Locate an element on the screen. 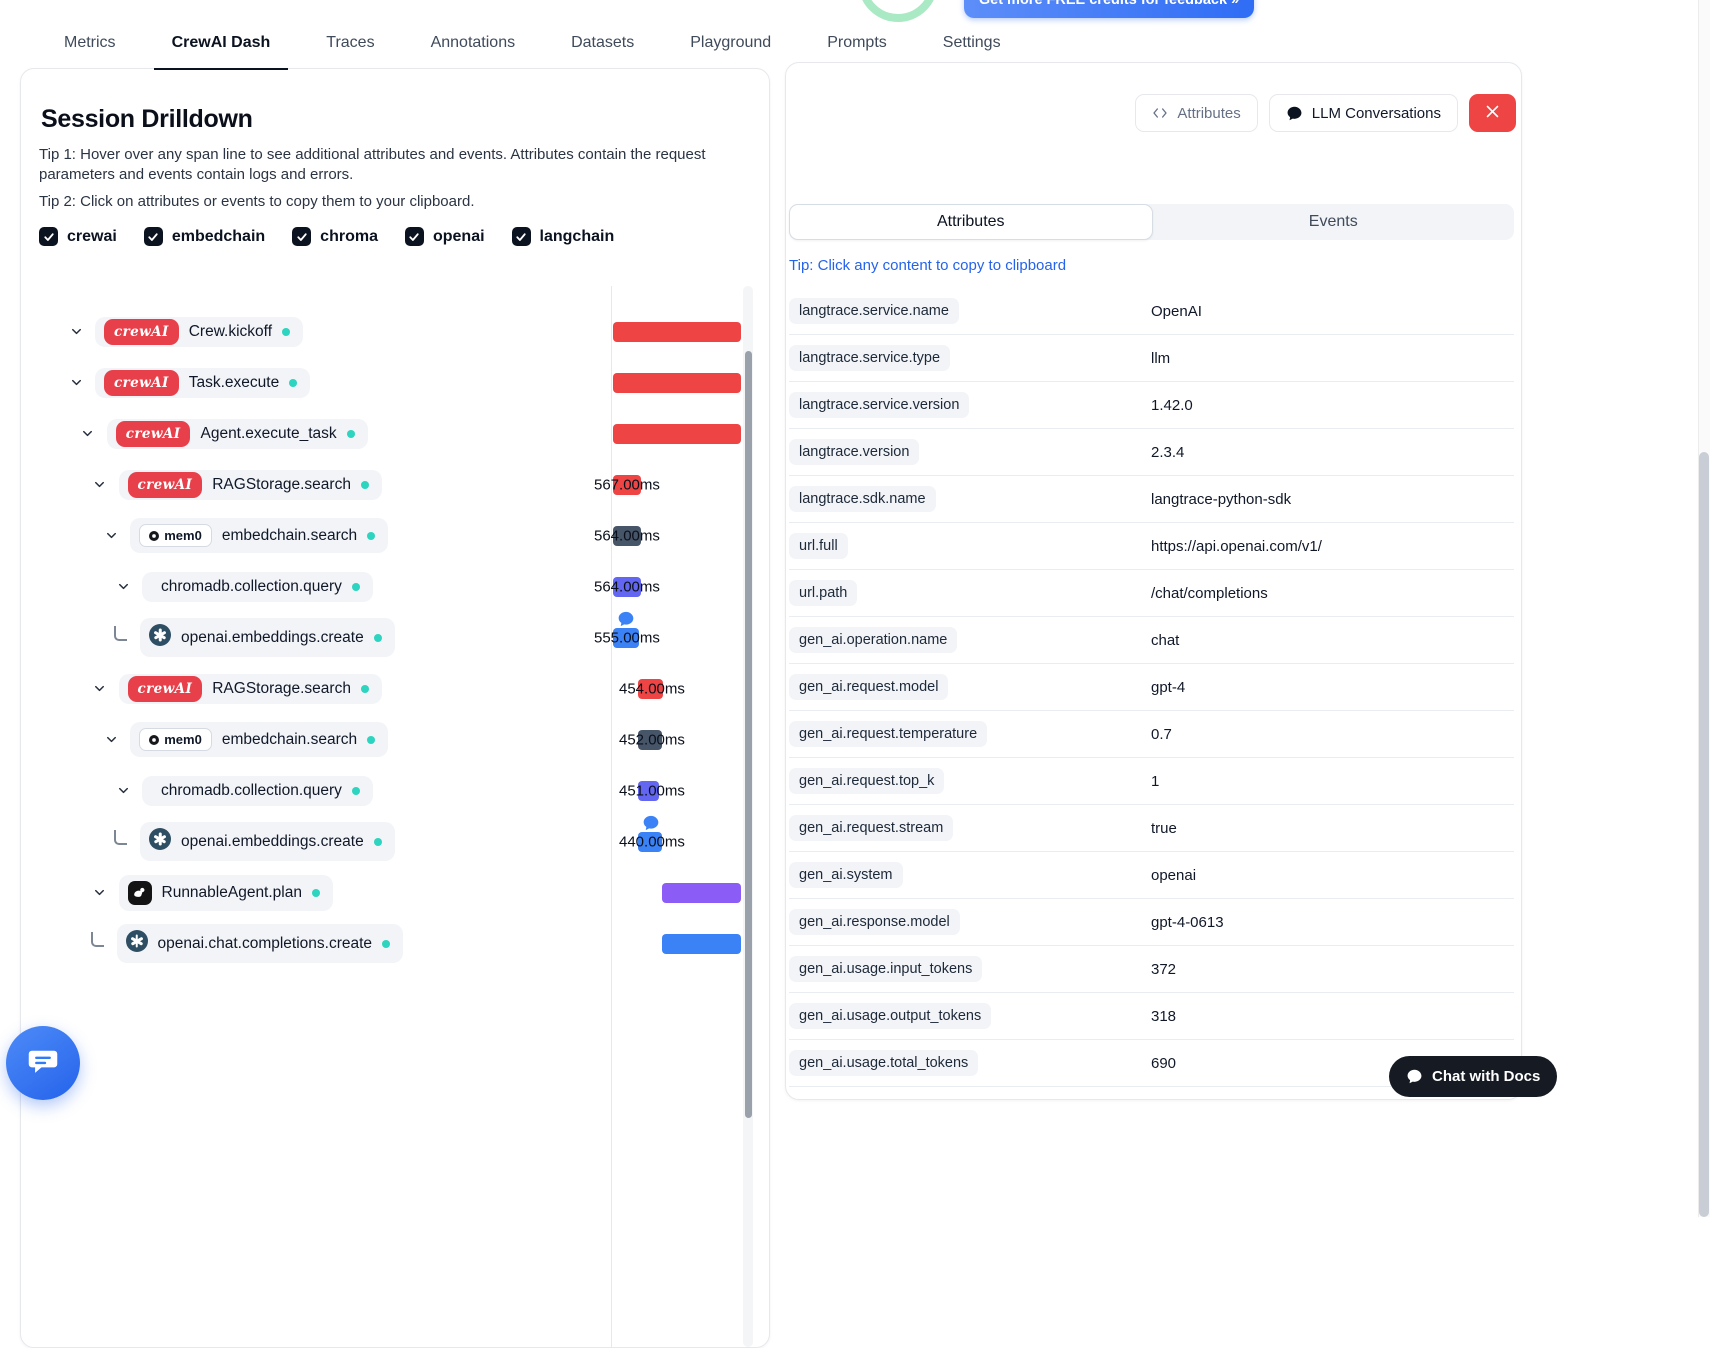  attribute-key: gen_ai.usage.output_tokens is located at coordinates (890, 1016).